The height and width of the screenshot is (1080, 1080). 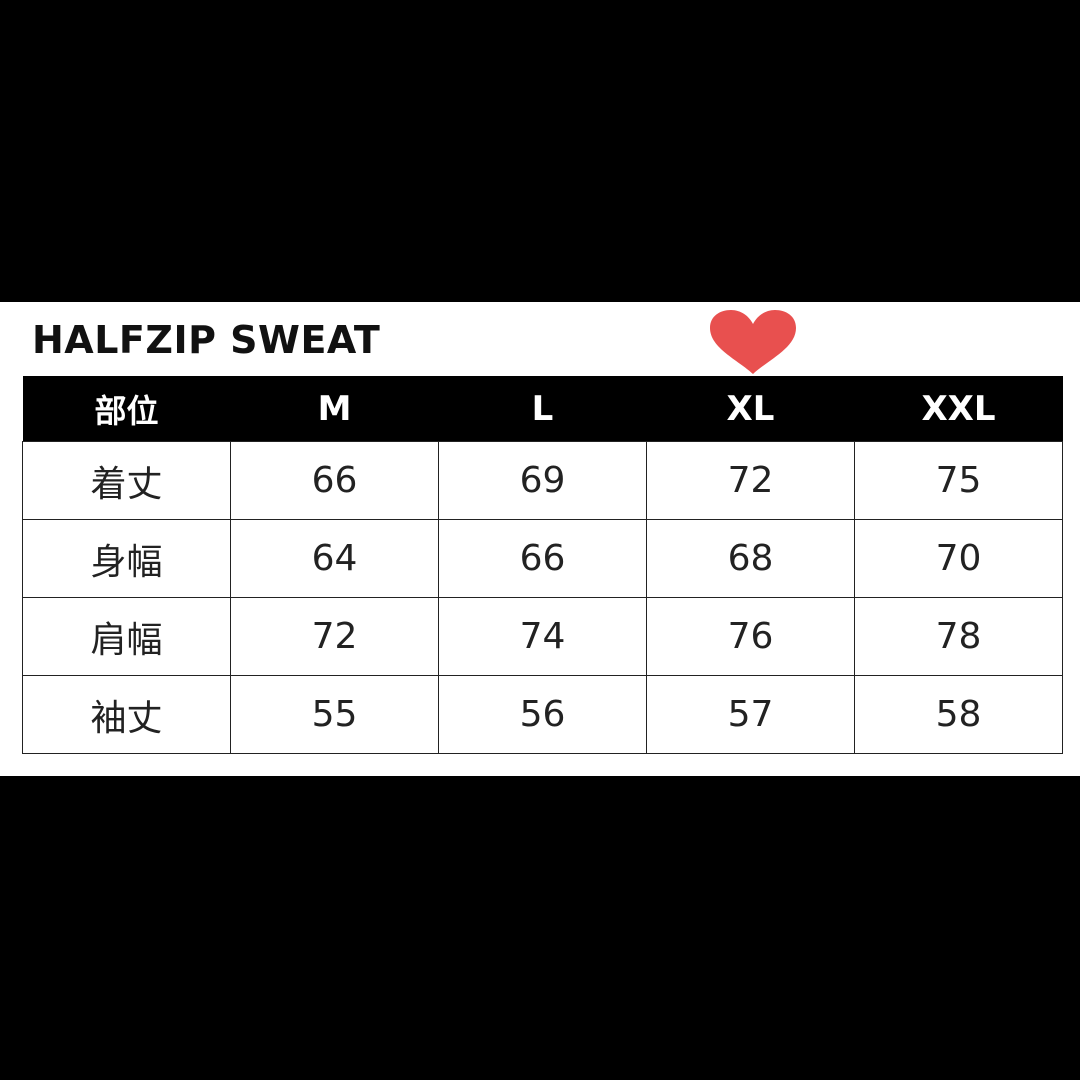 I want to click on table-cell: 69, so click(x=542, y=480).